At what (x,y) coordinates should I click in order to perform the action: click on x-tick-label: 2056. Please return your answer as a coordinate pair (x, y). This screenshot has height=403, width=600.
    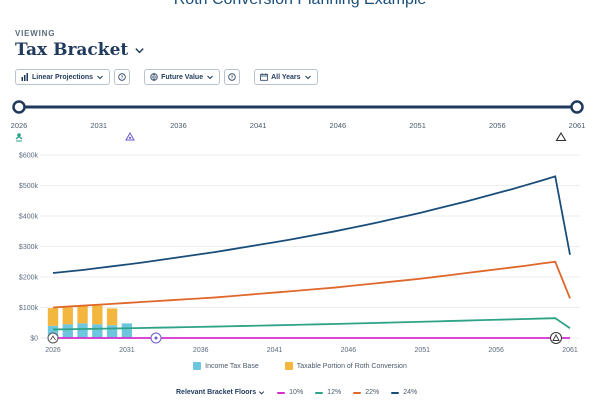
    Looking at the image, I should click on (496, 350).